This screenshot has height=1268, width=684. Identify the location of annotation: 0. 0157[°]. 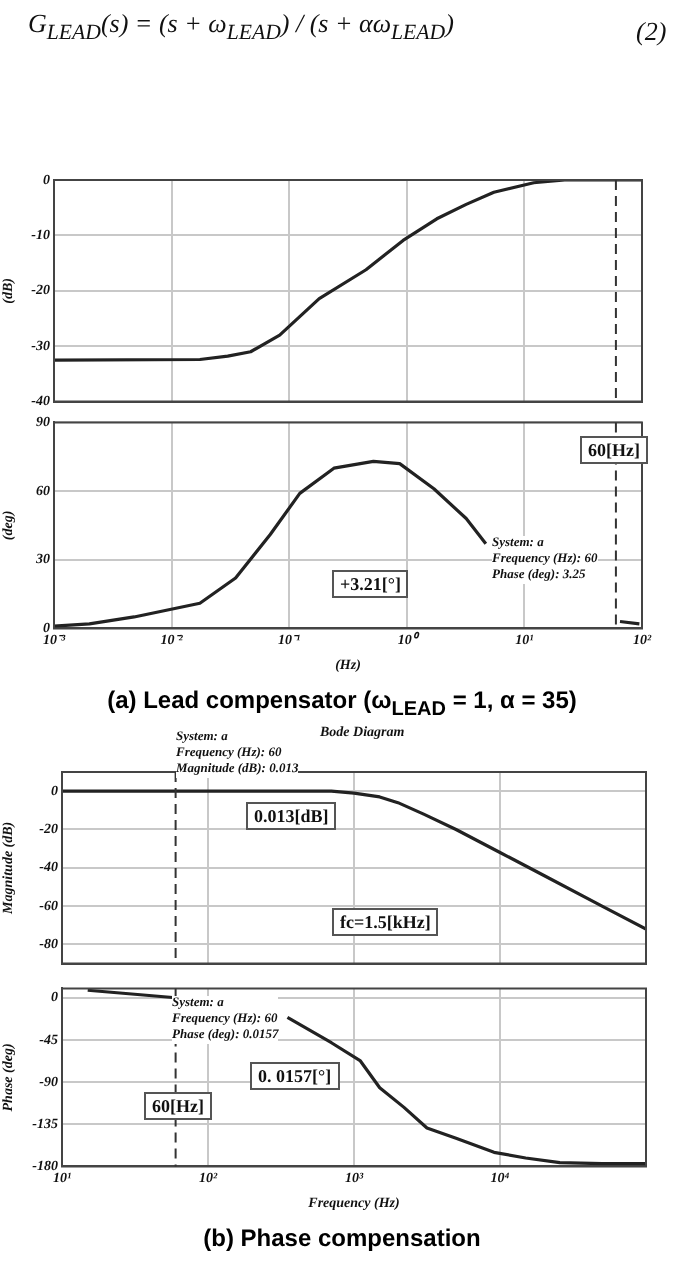
(295, 1076).